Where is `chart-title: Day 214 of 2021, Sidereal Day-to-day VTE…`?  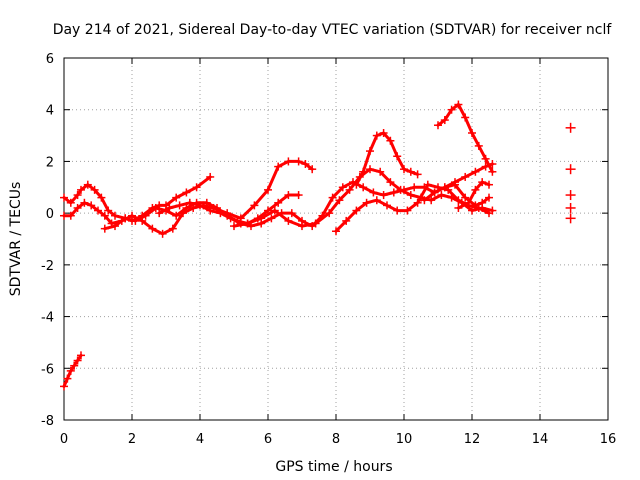 chart-title: Day 214 of 2021, Sidereal Day-to-day VTE… is located at coordinates (333, 30).